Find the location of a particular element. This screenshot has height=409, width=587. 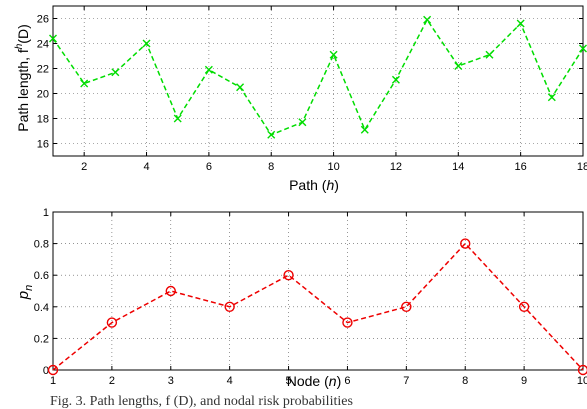

chart2-xtick-label: 6 is located at coordinates (347, 381).